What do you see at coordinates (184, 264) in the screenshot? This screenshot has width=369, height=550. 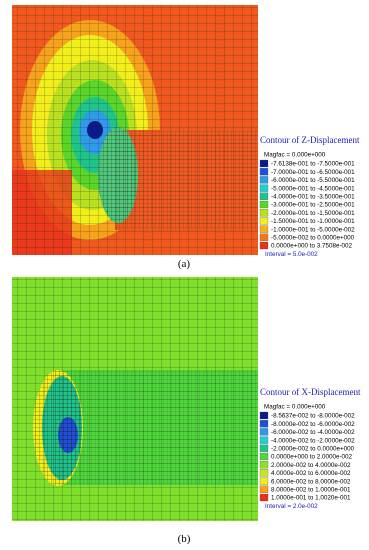 I see `panel-label: (a)` at bounding box center [184, 264].